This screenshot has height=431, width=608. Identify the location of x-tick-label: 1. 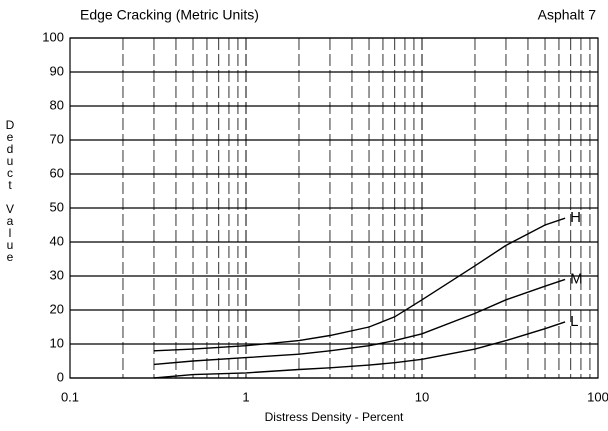
(245, 396).